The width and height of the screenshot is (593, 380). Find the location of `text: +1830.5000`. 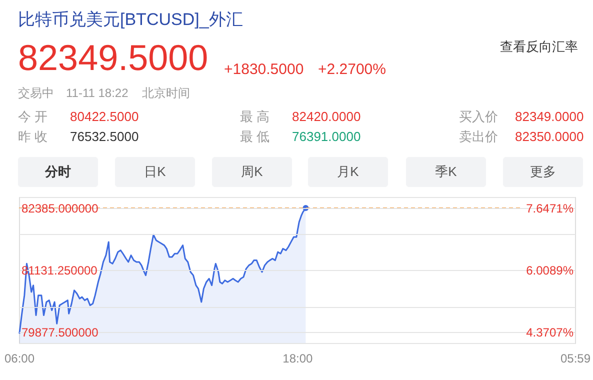

text: +1830.5000 is located at coordinates (264, 69).